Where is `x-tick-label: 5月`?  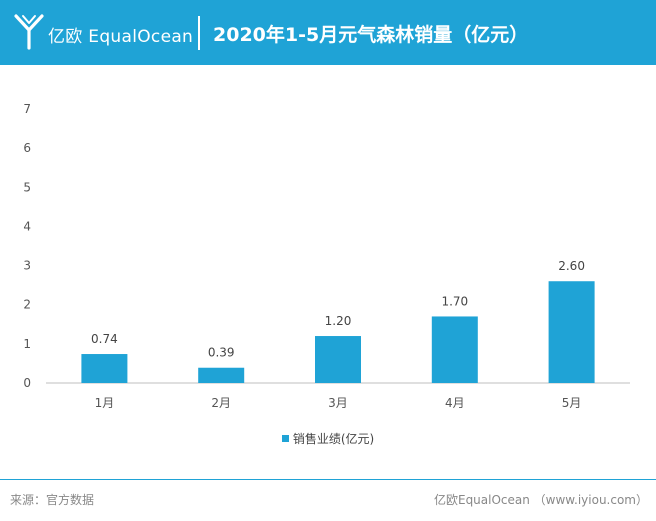
x-tick-label: 5月 is located at coordinates (572, 403).